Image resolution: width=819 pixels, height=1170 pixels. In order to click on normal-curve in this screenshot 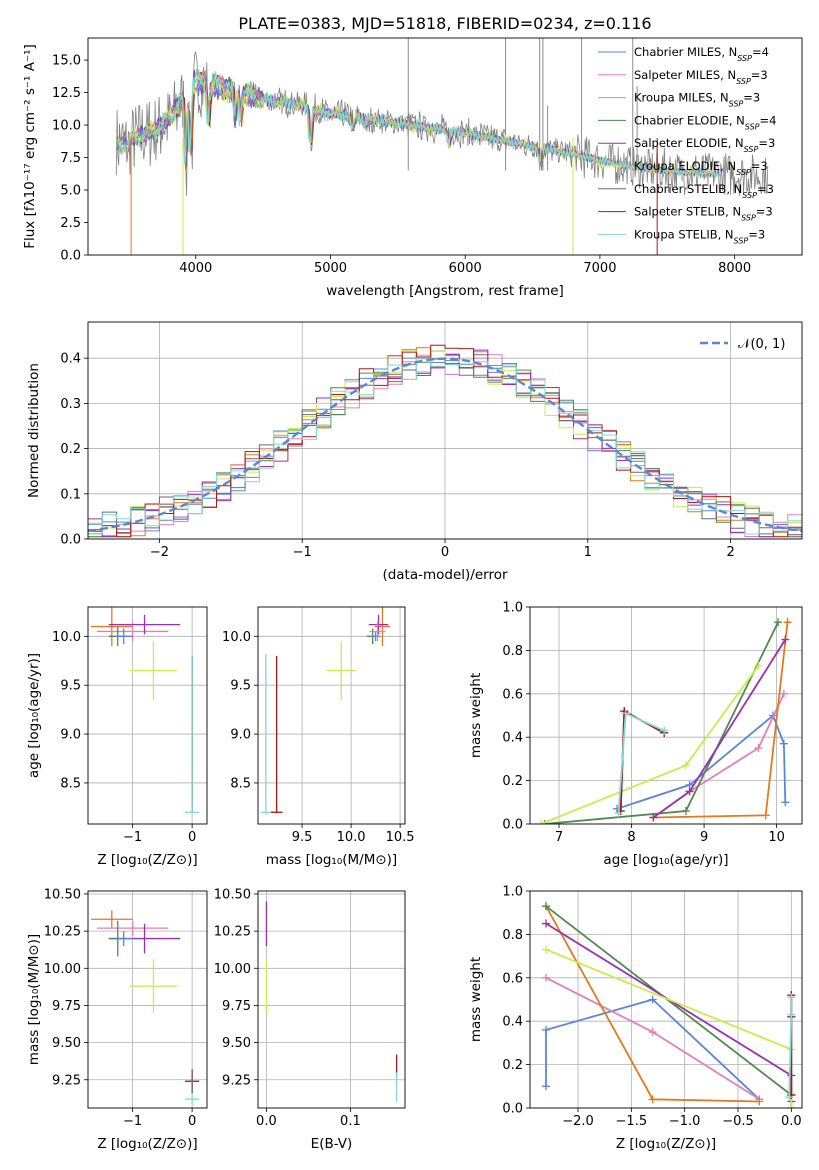, I will do `click(445, 445)`.